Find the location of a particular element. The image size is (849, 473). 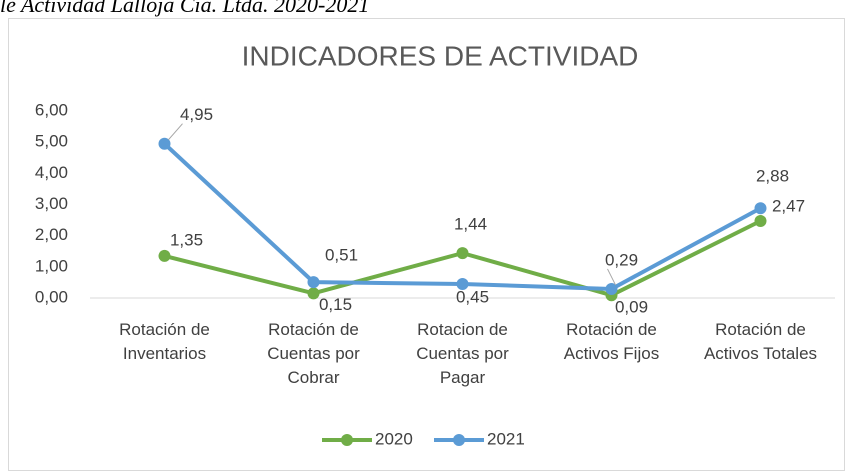

data-label: 0,15 is located at coordinates (335, 304).